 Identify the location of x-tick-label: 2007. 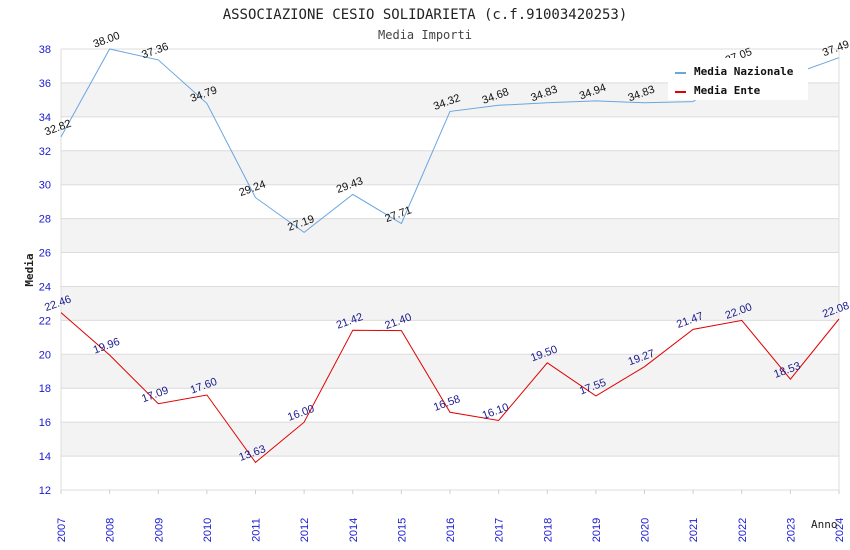
(62, 530).